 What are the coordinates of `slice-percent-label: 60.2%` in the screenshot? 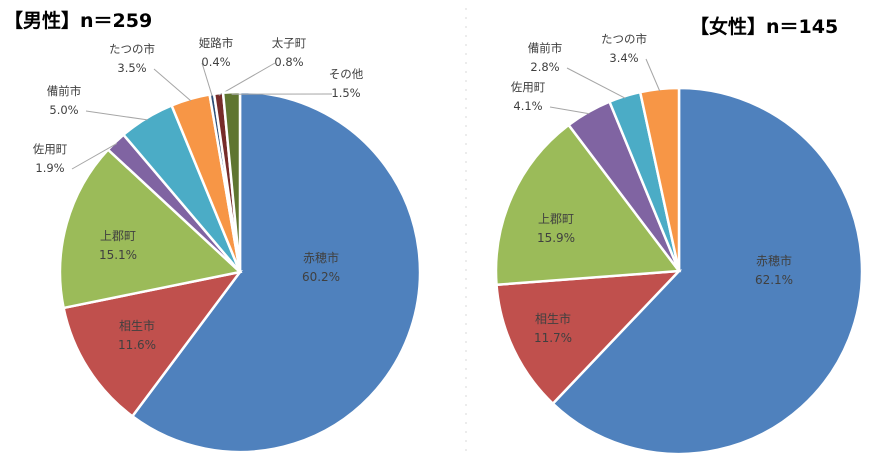 It's located at (321, 277).